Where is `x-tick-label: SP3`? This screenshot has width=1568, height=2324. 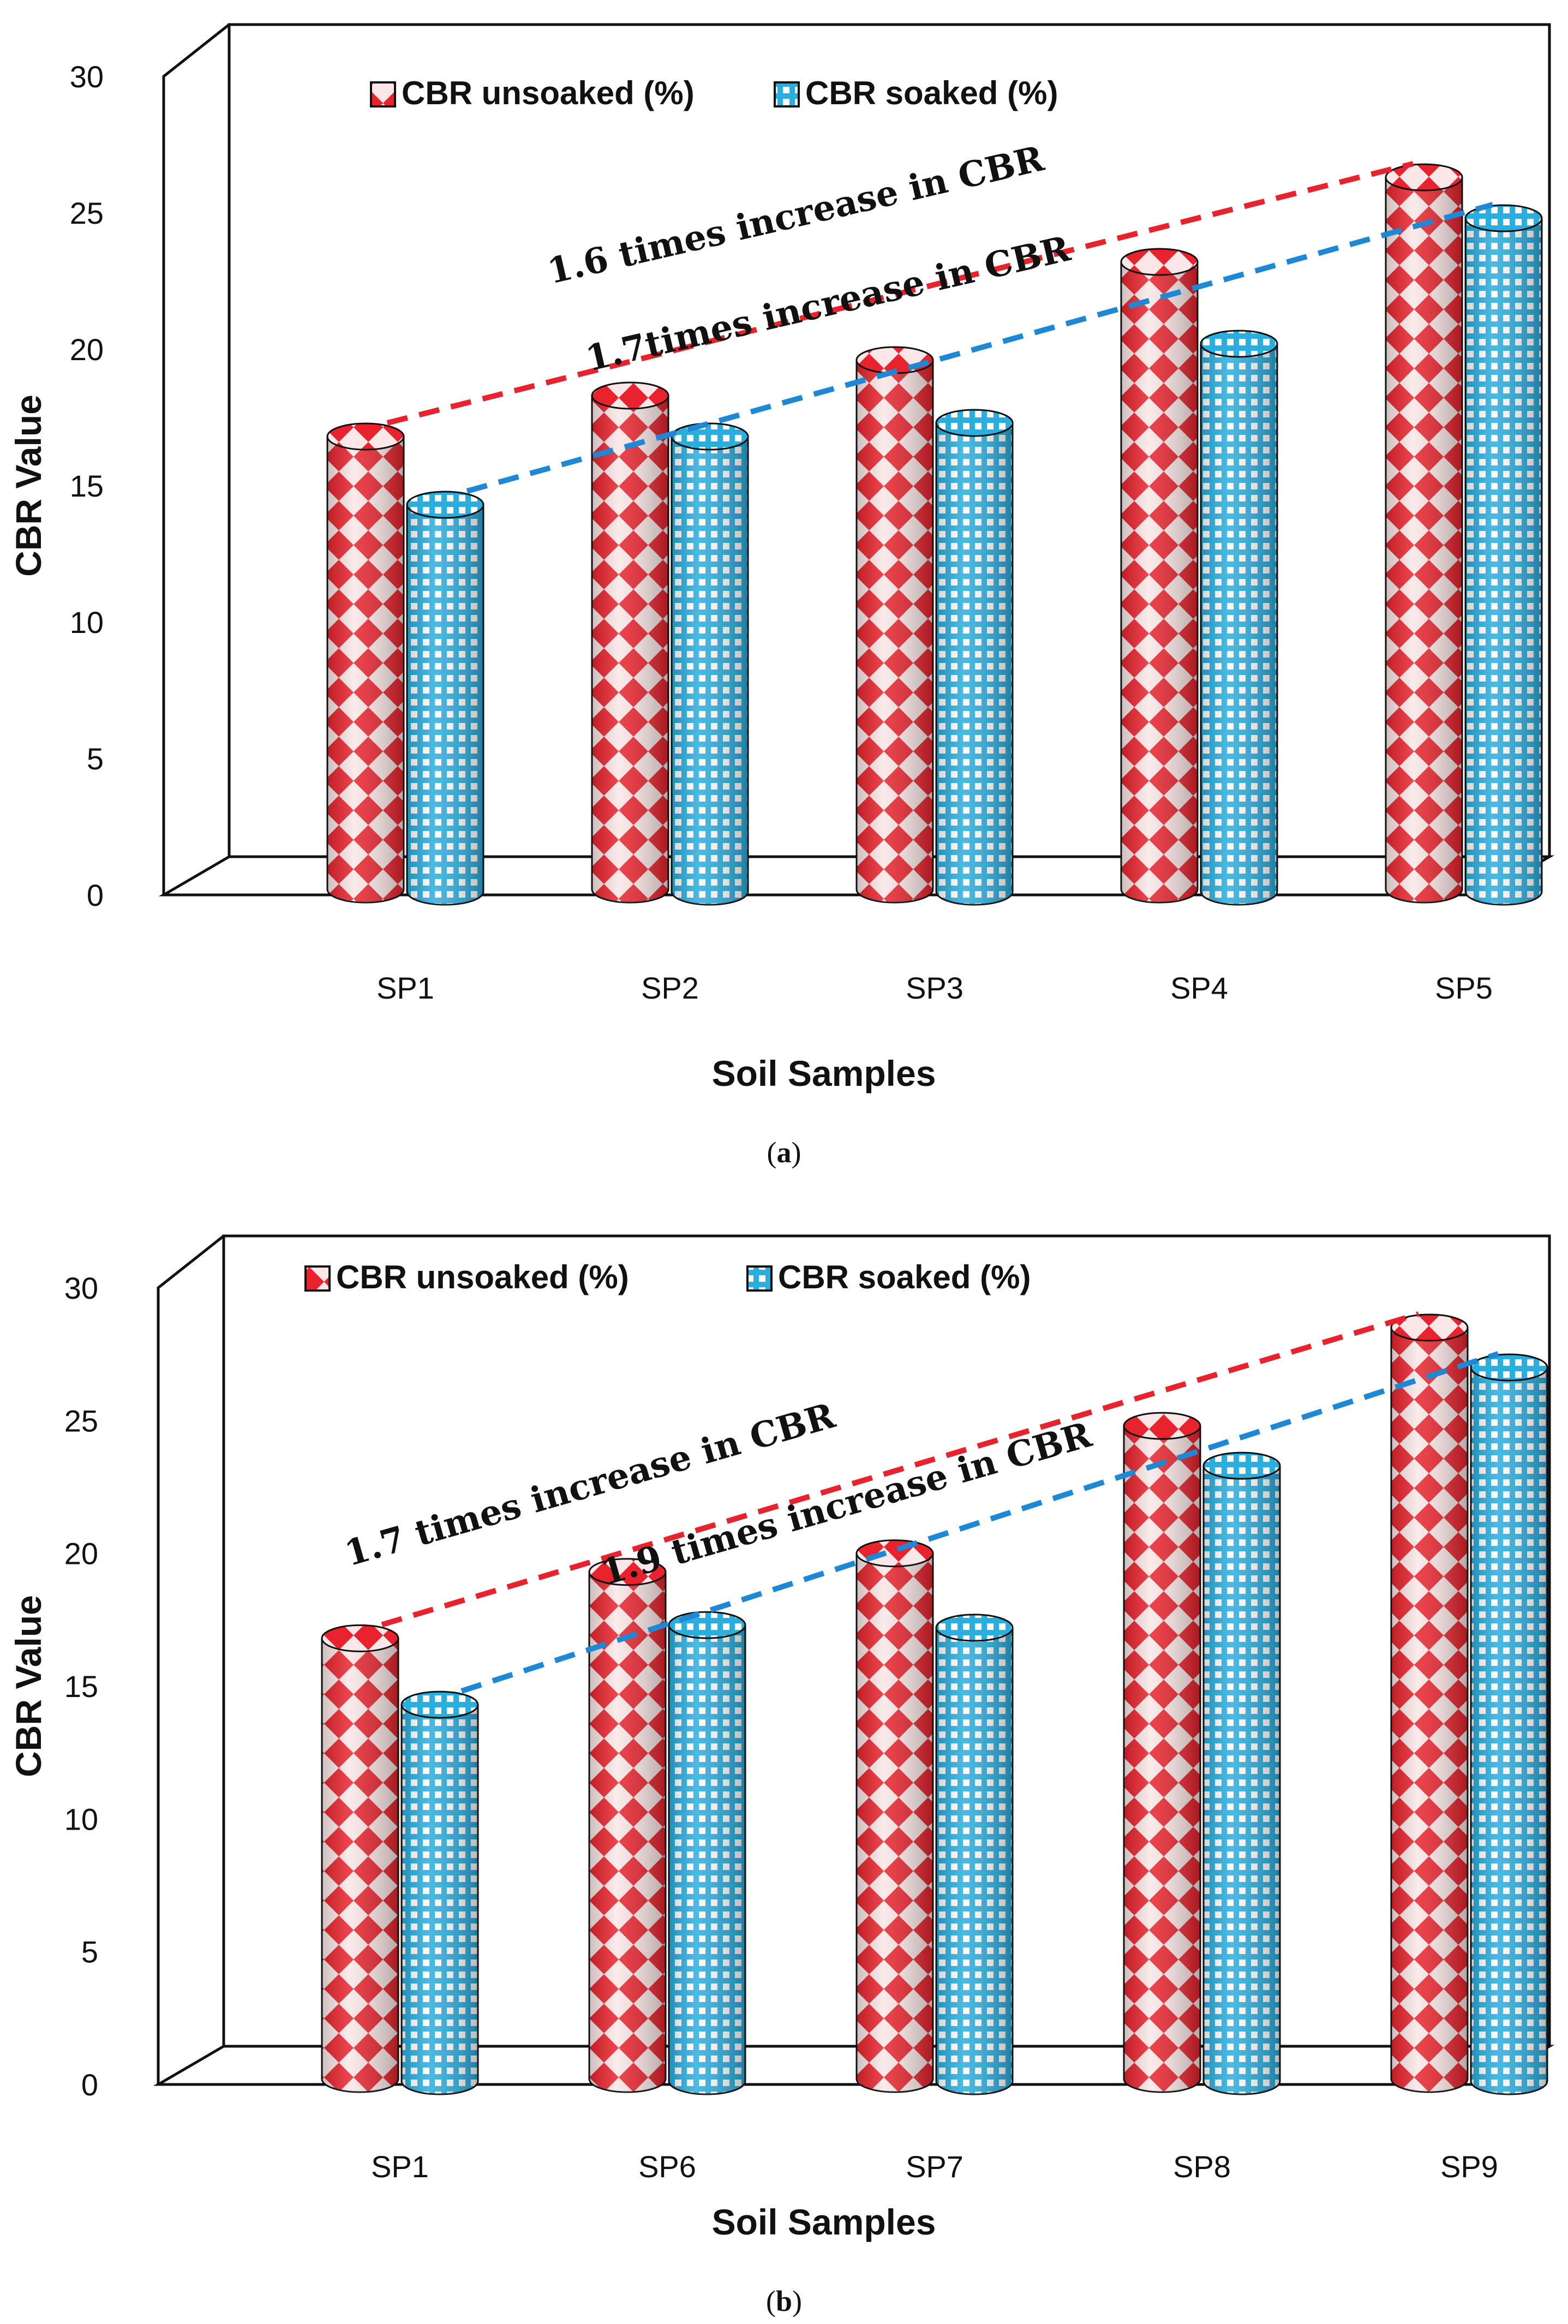 x-tick-label: SP3 is located at coordinates (935, 988).